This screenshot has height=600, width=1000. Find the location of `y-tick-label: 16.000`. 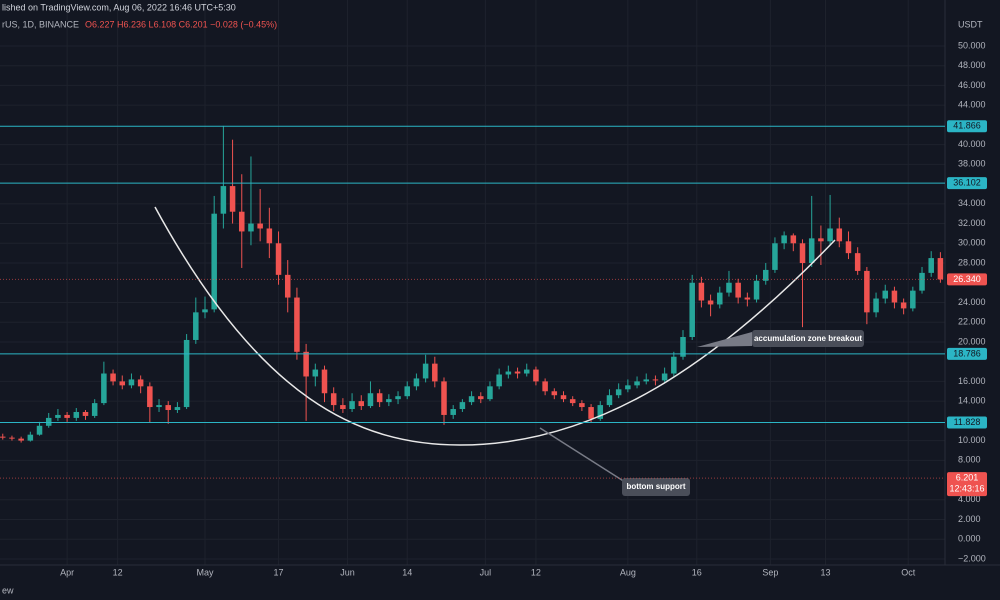

y-tick-label: 16.000 is located at coordinates (972, 381).